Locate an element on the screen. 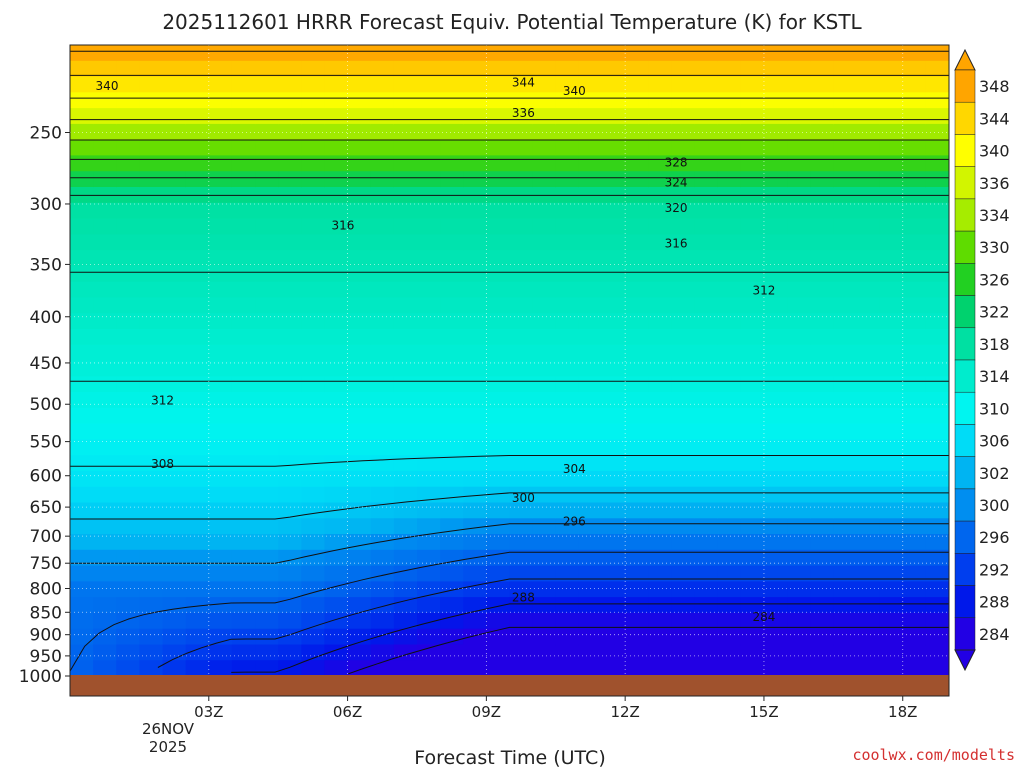 The height and width of the screenshot is (768, 1024). colorbar-label: 288 is located at coordinates (994, 602).